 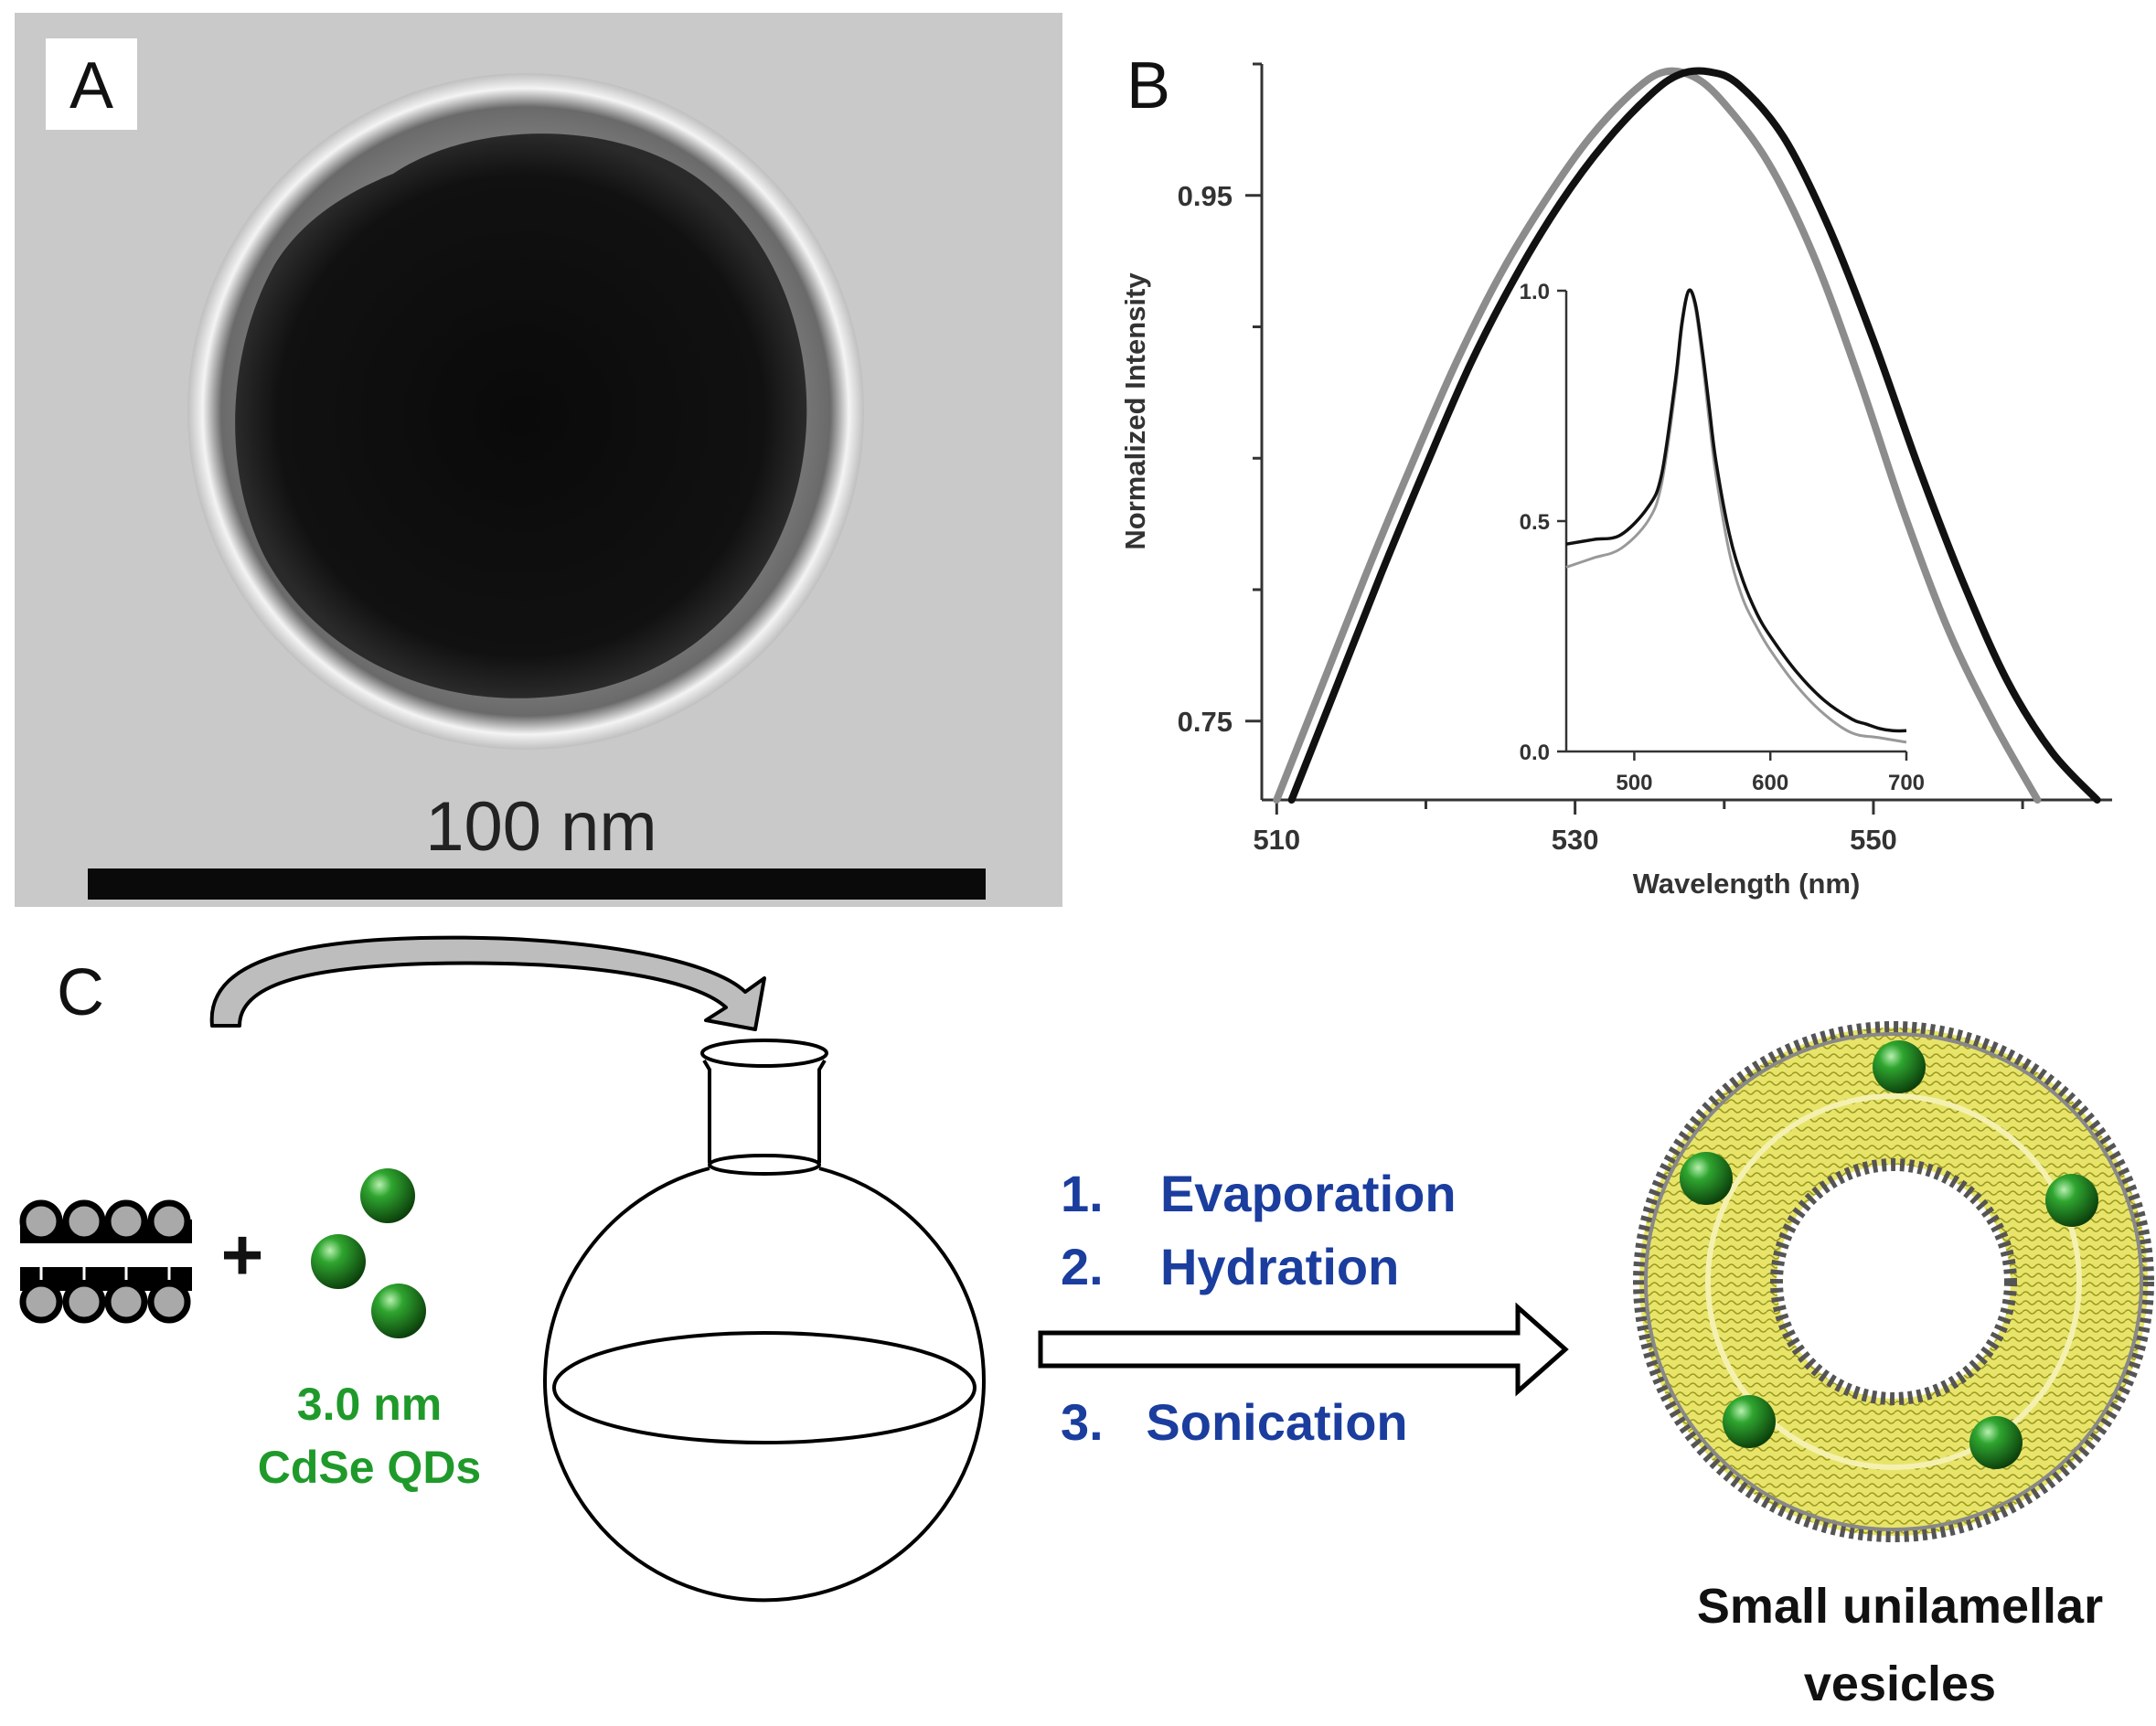 I want to click on y-axis-label: Normalized Intensity, so click(x=1135, y=411).